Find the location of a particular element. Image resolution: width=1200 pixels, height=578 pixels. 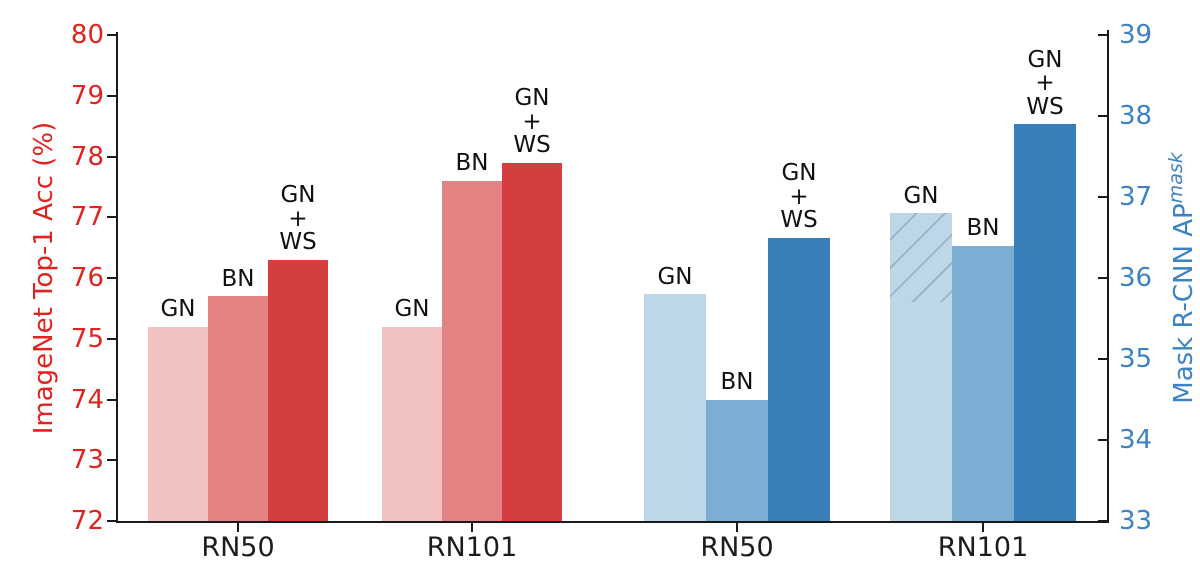

right-axis-tick-label: 33 is located at coordinates (1136, 521).